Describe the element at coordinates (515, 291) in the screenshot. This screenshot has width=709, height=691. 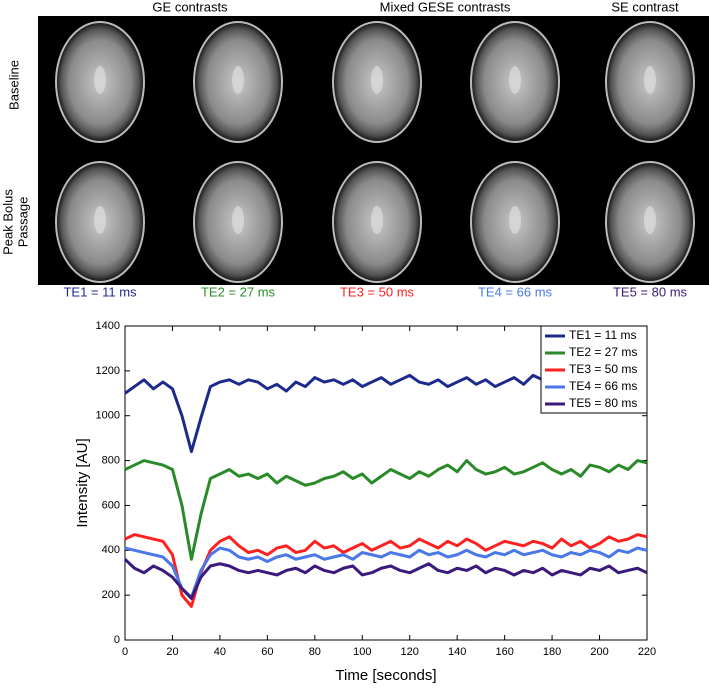
I see `te-label: TE4 = 66 ms` at that location.